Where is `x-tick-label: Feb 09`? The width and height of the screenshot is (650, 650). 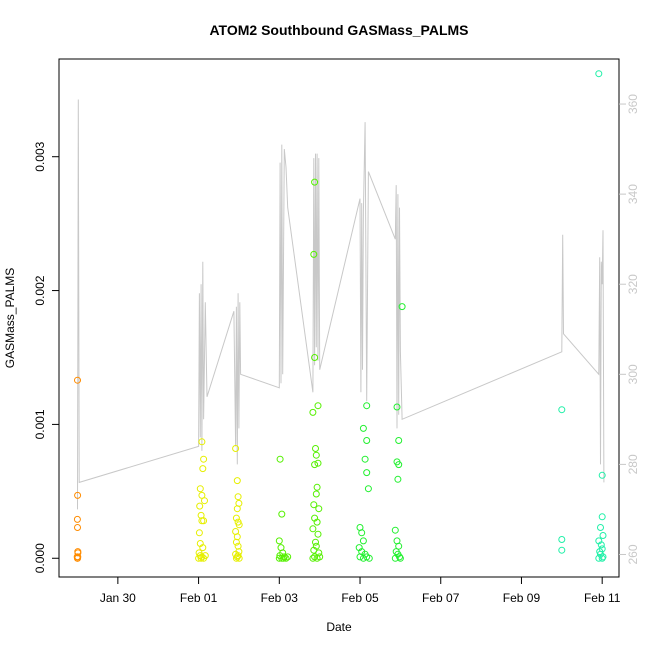
x-tick-label: Feb 09 is located at coordinates (522, 598).